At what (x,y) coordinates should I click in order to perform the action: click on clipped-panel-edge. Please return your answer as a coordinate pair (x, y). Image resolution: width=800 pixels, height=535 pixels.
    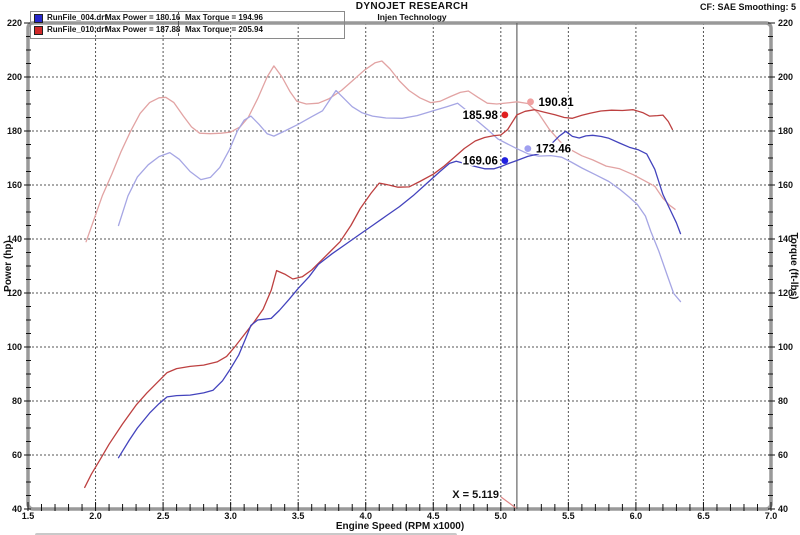
    Looking at the image, I should click on (246, 534).